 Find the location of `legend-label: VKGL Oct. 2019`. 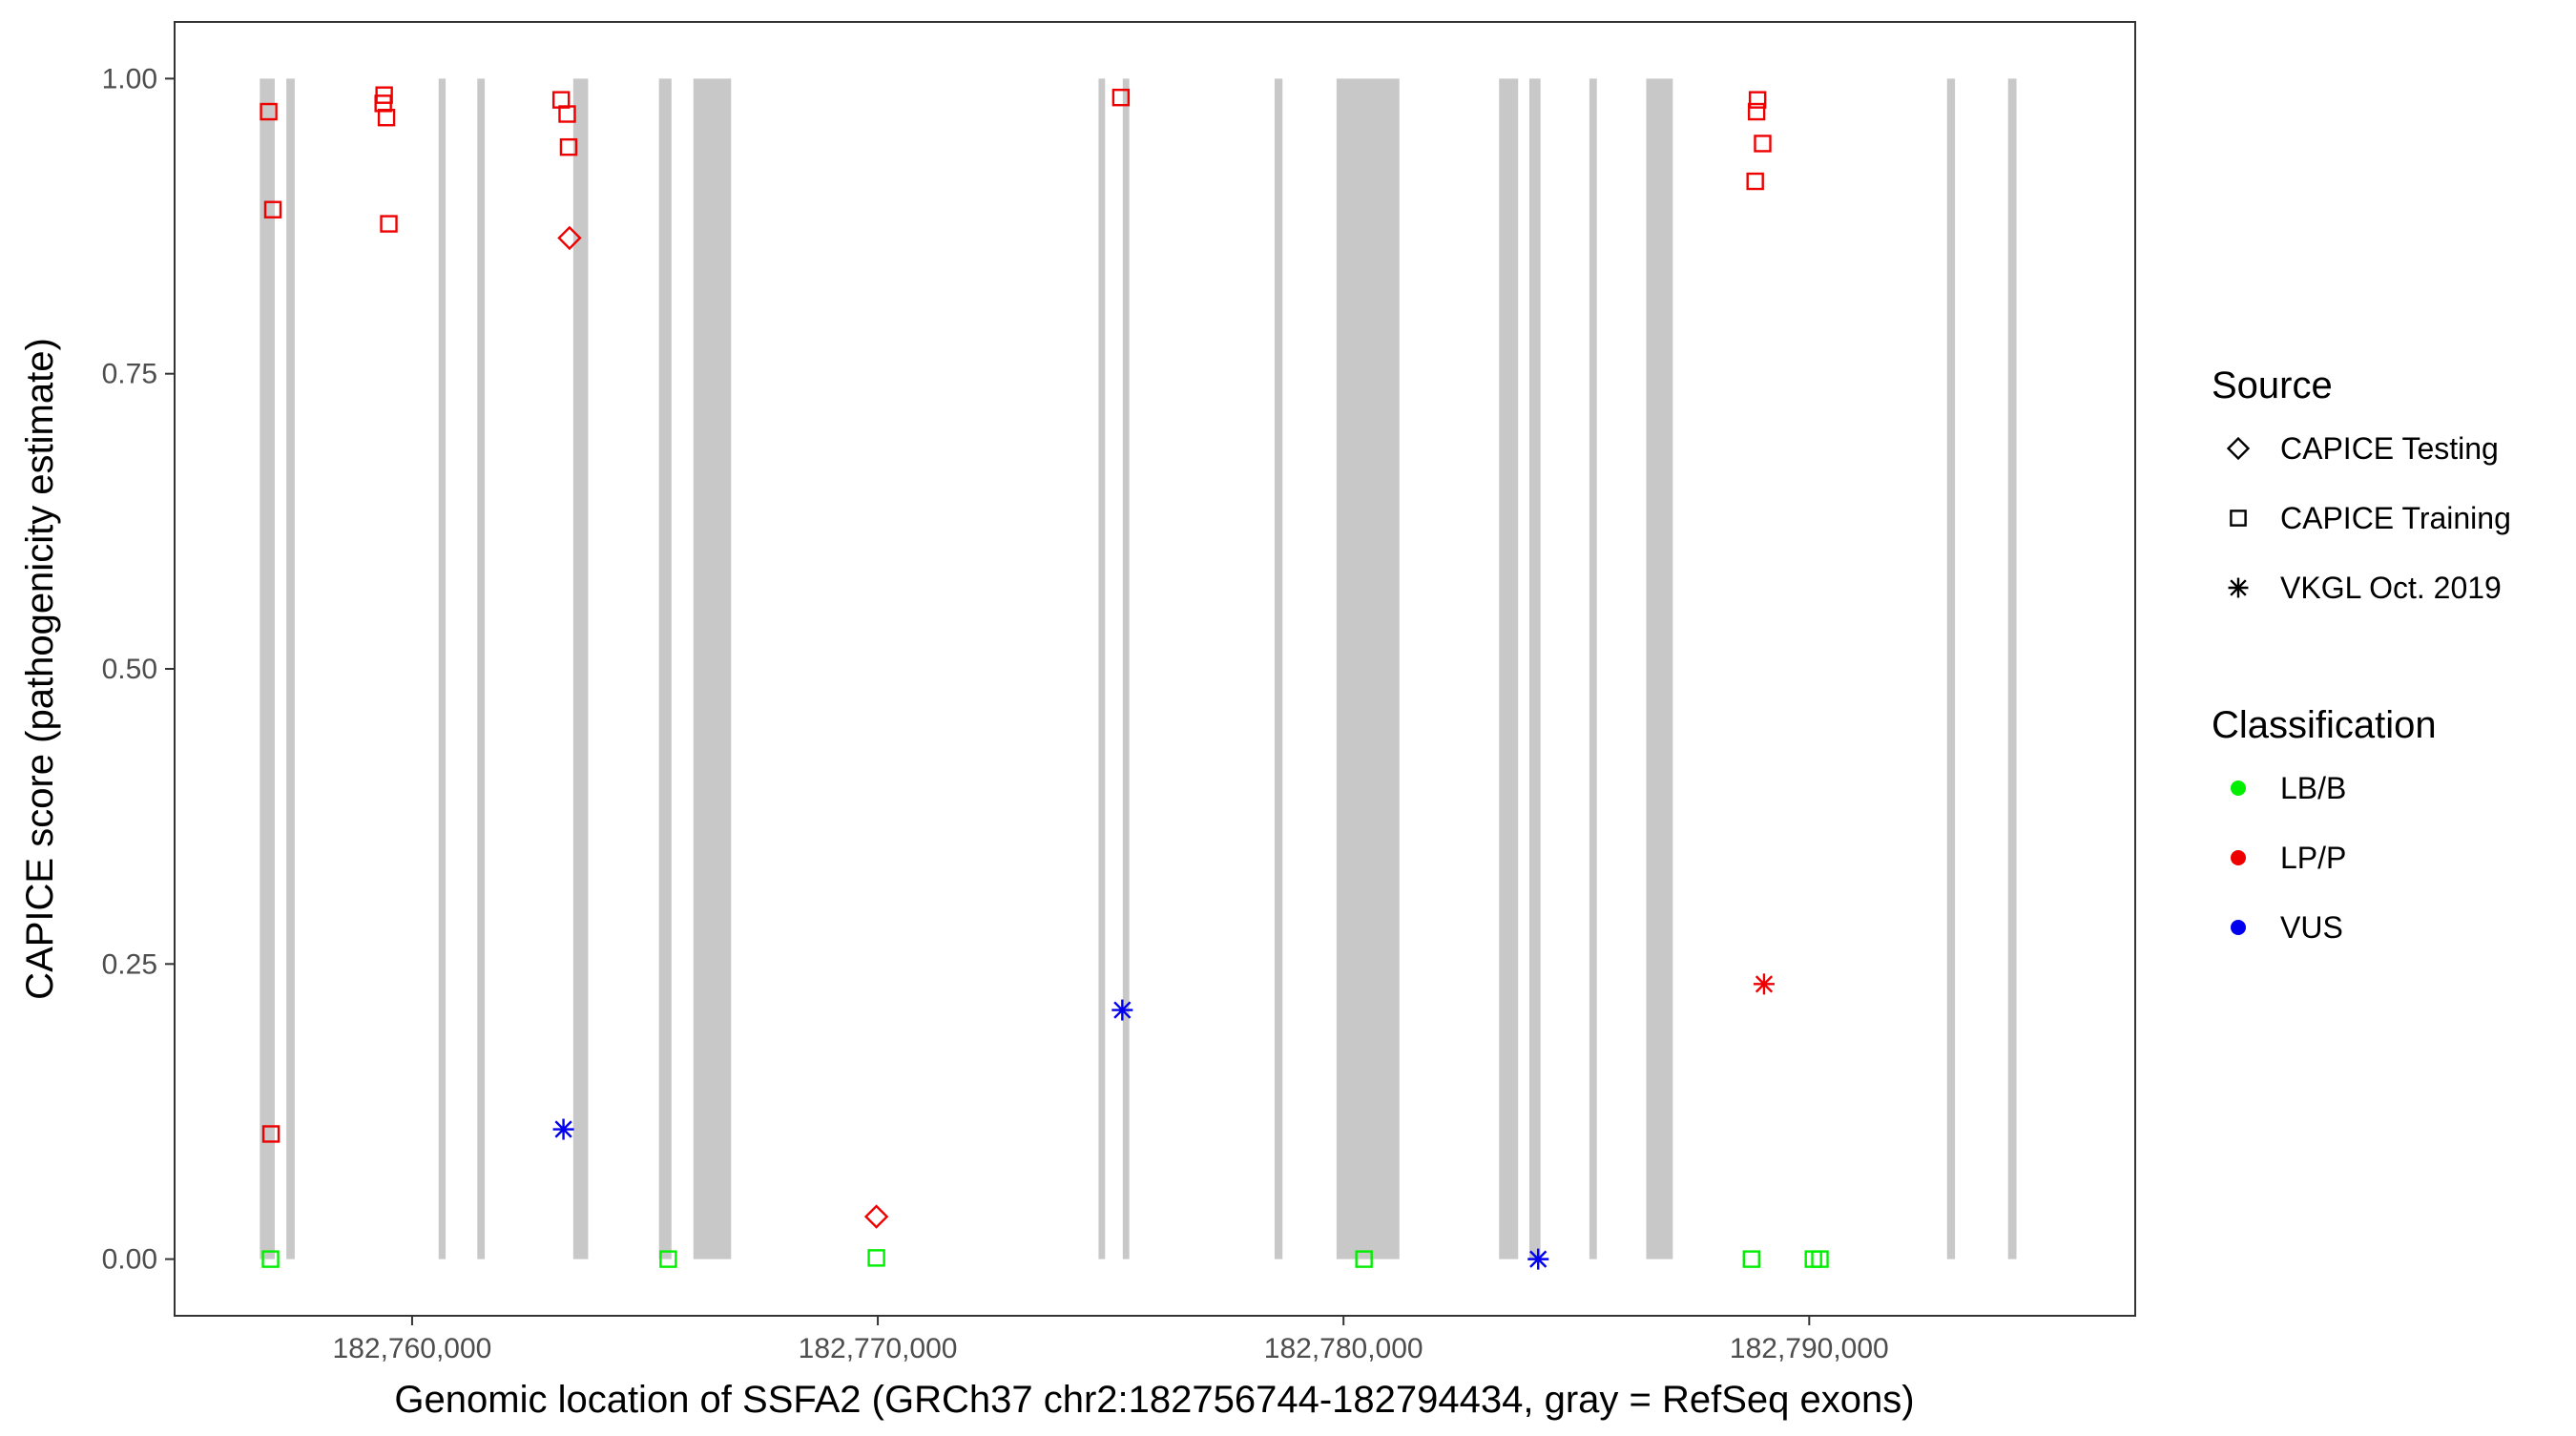

legend-label: VKGL Oct. 2019 is located at coordinates (2391, 588).